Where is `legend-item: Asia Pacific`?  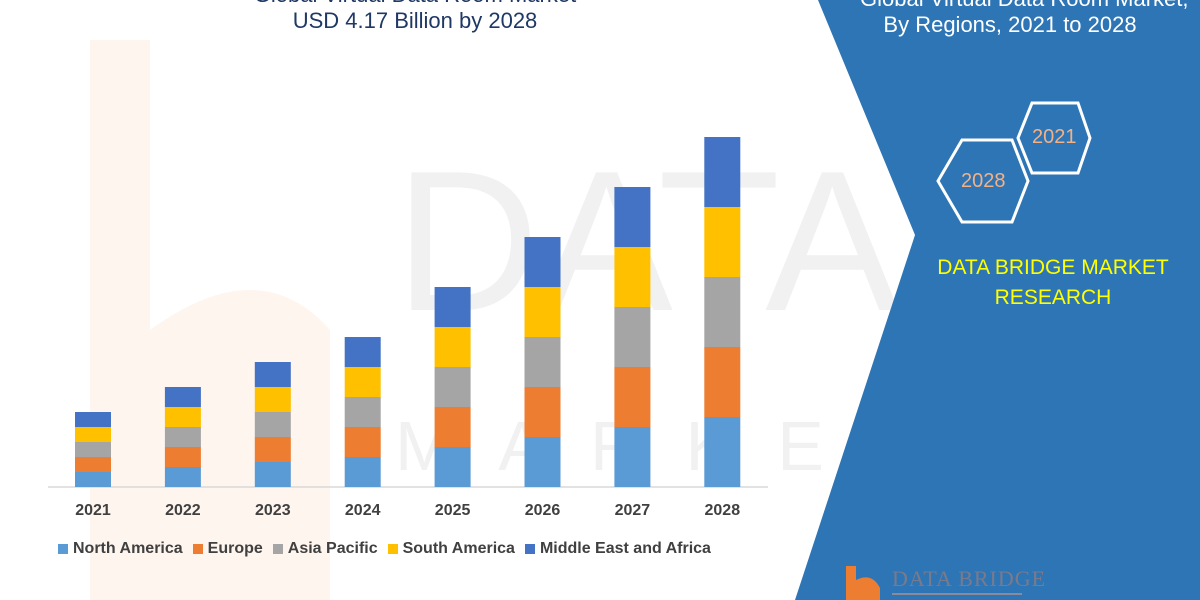 legend-item: Asia Pacific is located at coordinates (325, 549).